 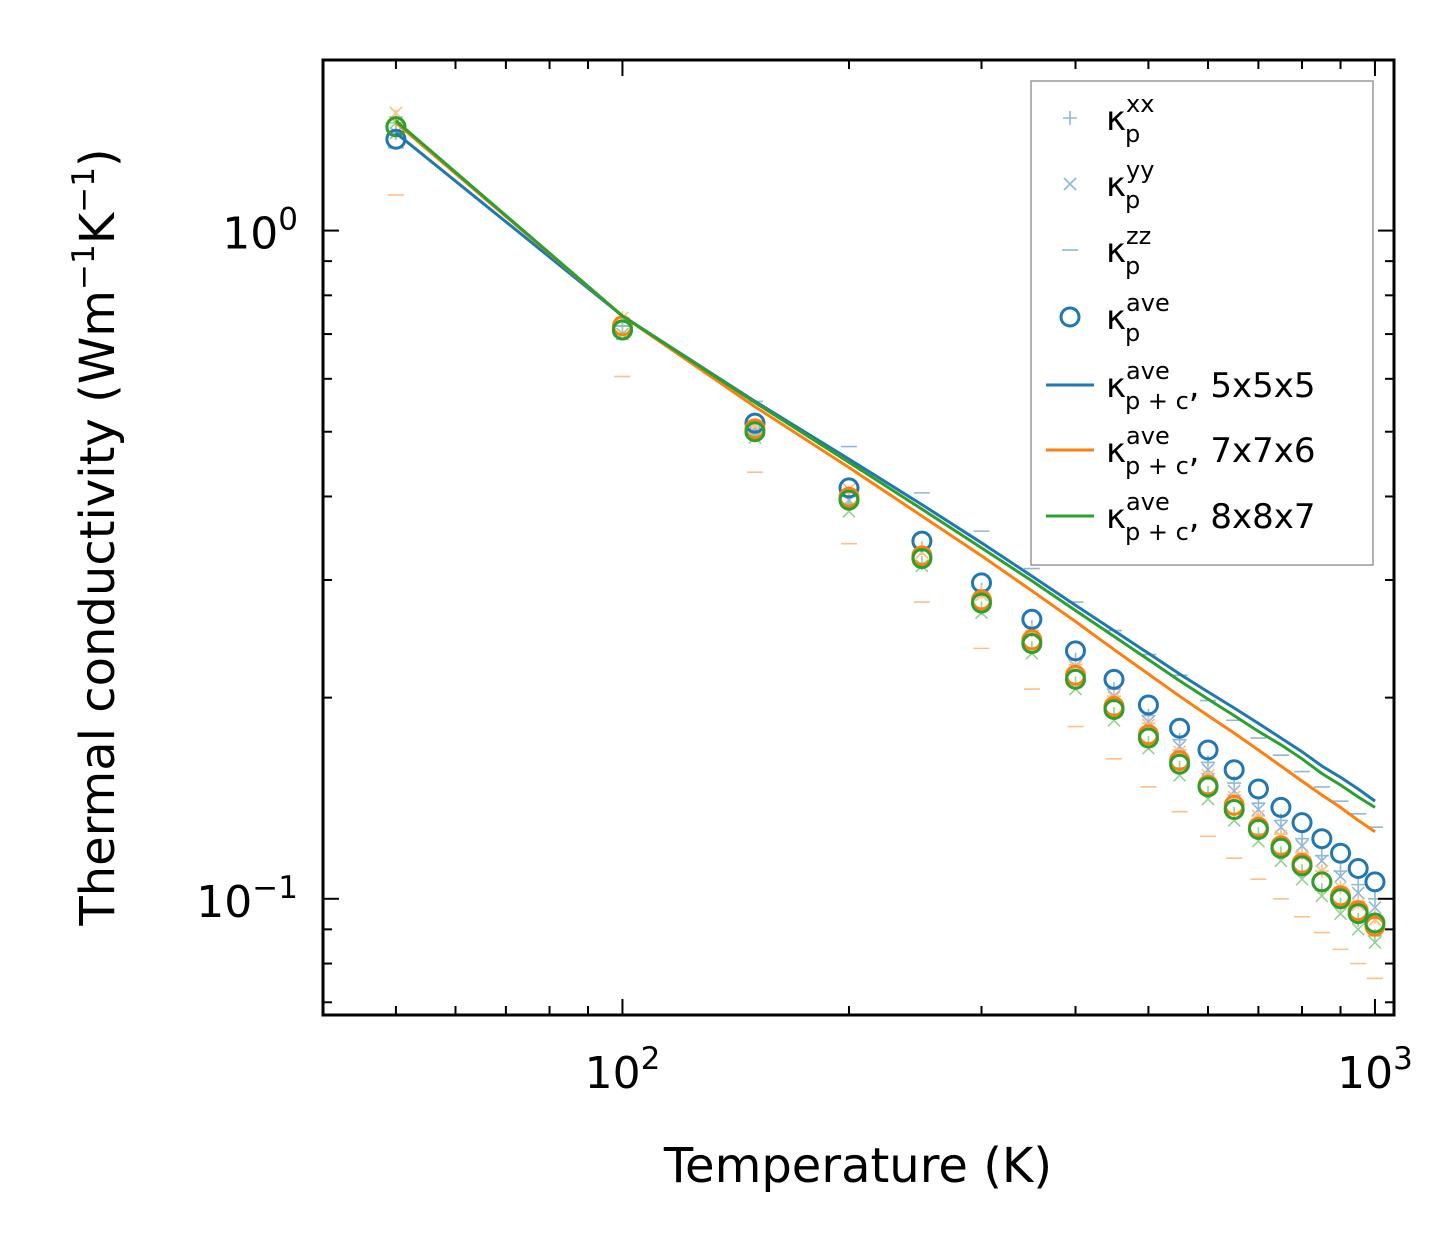 I want to click on legend-label: κave p + c, 5x5x5, so click(x=1211, y=386).